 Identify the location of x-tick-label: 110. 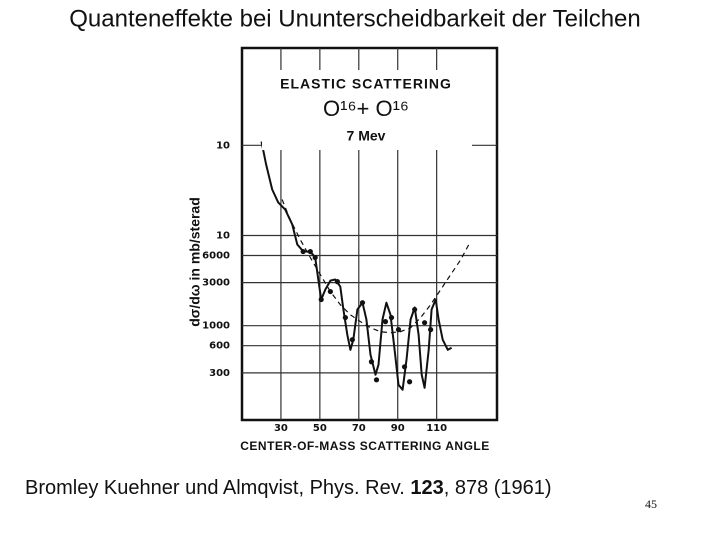
(436, 428).